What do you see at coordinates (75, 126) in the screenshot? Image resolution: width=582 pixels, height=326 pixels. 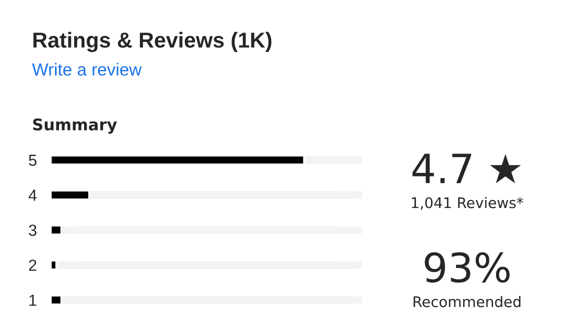 I see `text: Summary` at bounding box center [75, 126].